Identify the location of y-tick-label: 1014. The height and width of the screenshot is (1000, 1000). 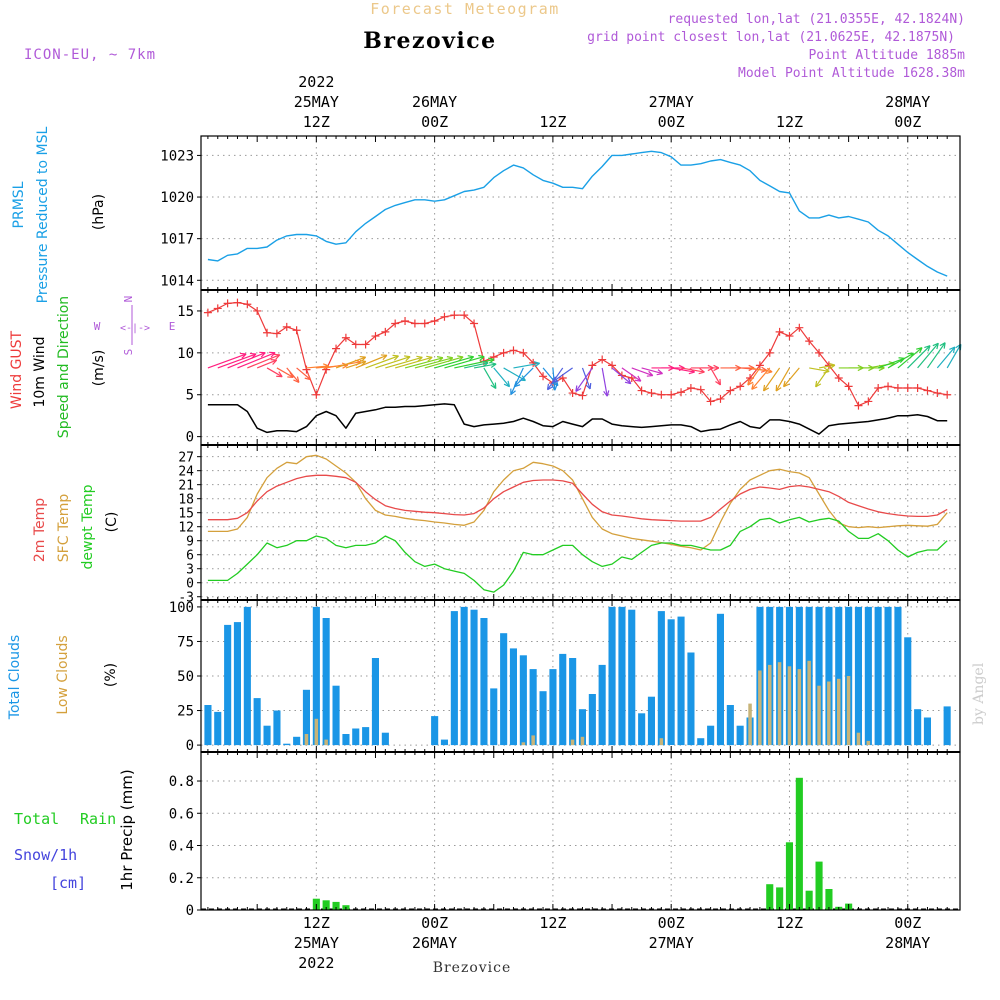
(177, 281).